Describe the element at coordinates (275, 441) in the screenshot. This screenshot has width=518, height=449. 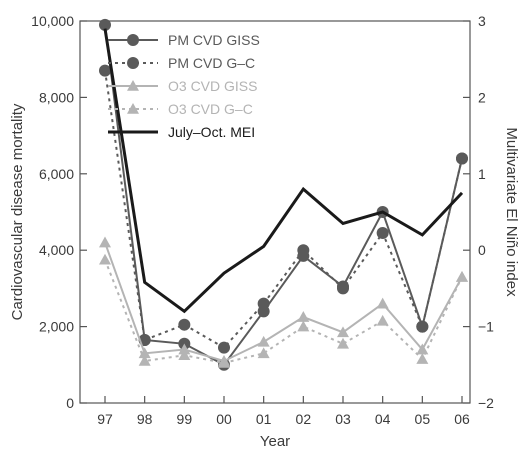
I see `x-axis-title: Year` at that location.